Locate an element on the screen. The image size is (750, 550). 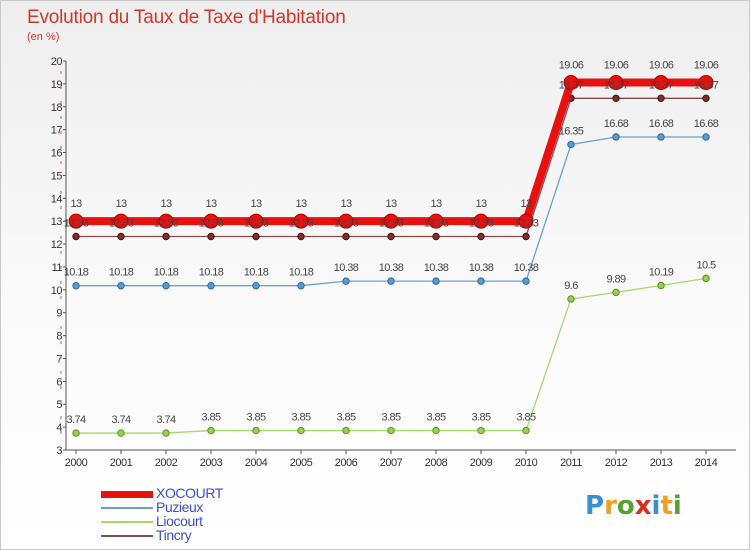
logo-letter: r is located at coordinates (610, 506).